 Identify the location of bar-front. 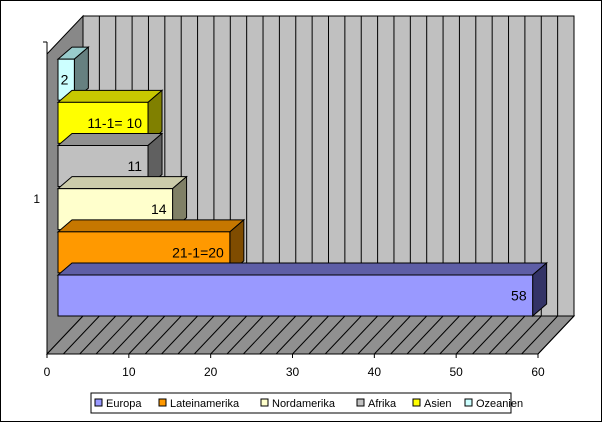
(295, 295).